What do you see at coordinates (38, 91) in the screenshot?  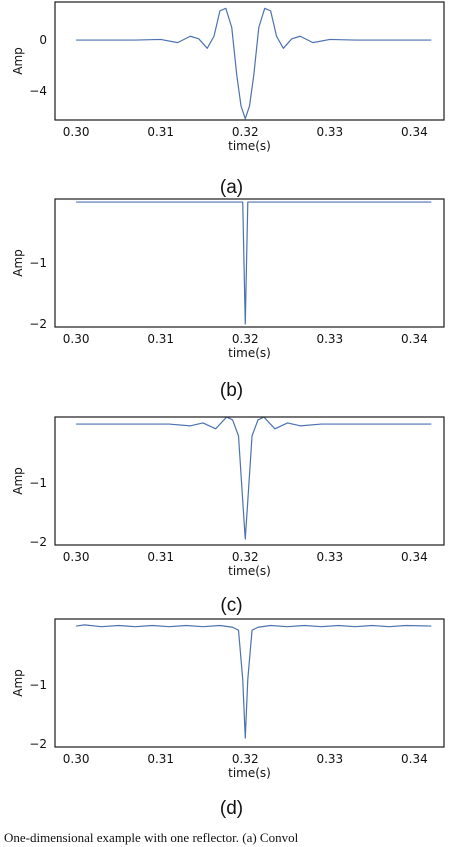 I see `y-tick-label: −4` at bounding box center [38, 91].